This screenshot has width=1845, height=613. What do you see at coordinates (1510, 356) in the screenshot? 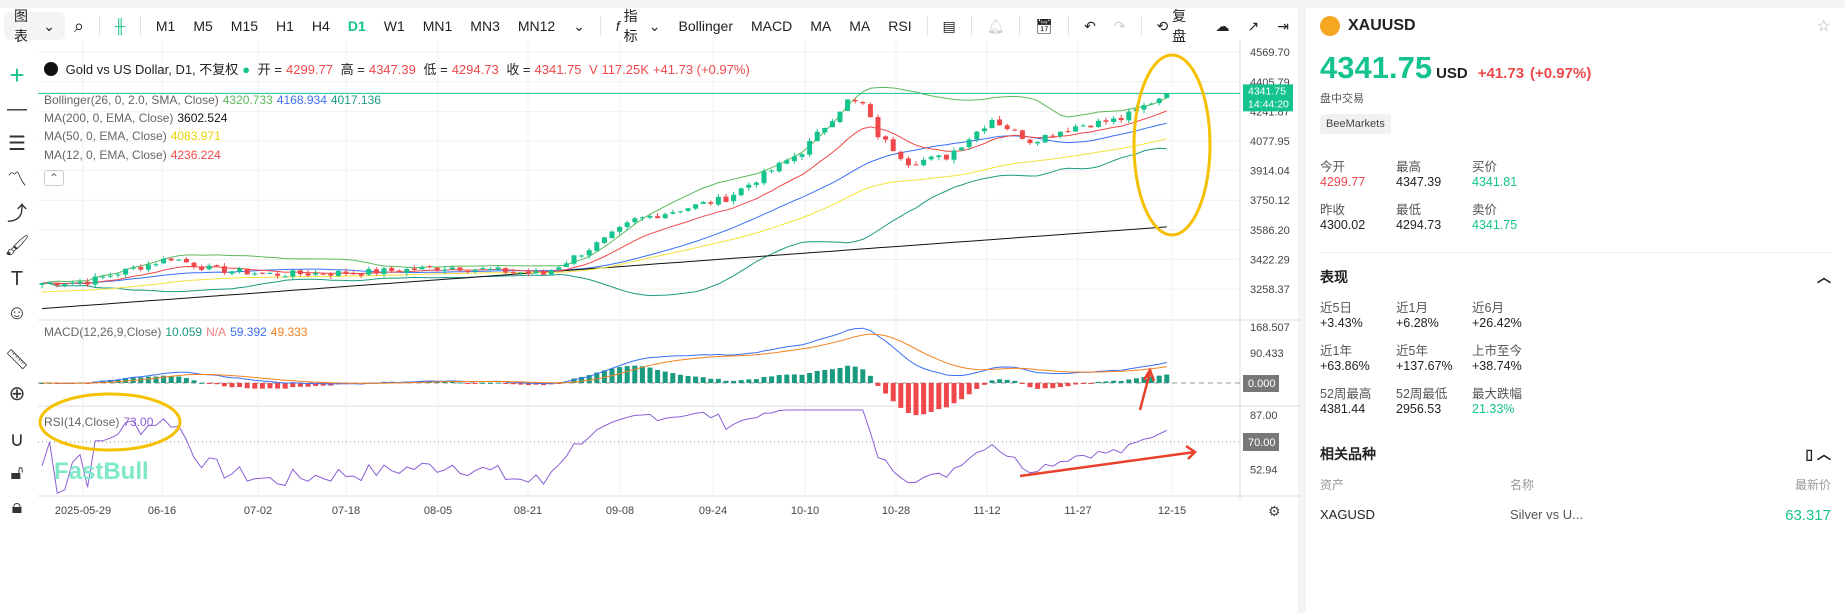
I see `performance-item: 上市至今 +38.74%` at bounding box center [1510, 356].